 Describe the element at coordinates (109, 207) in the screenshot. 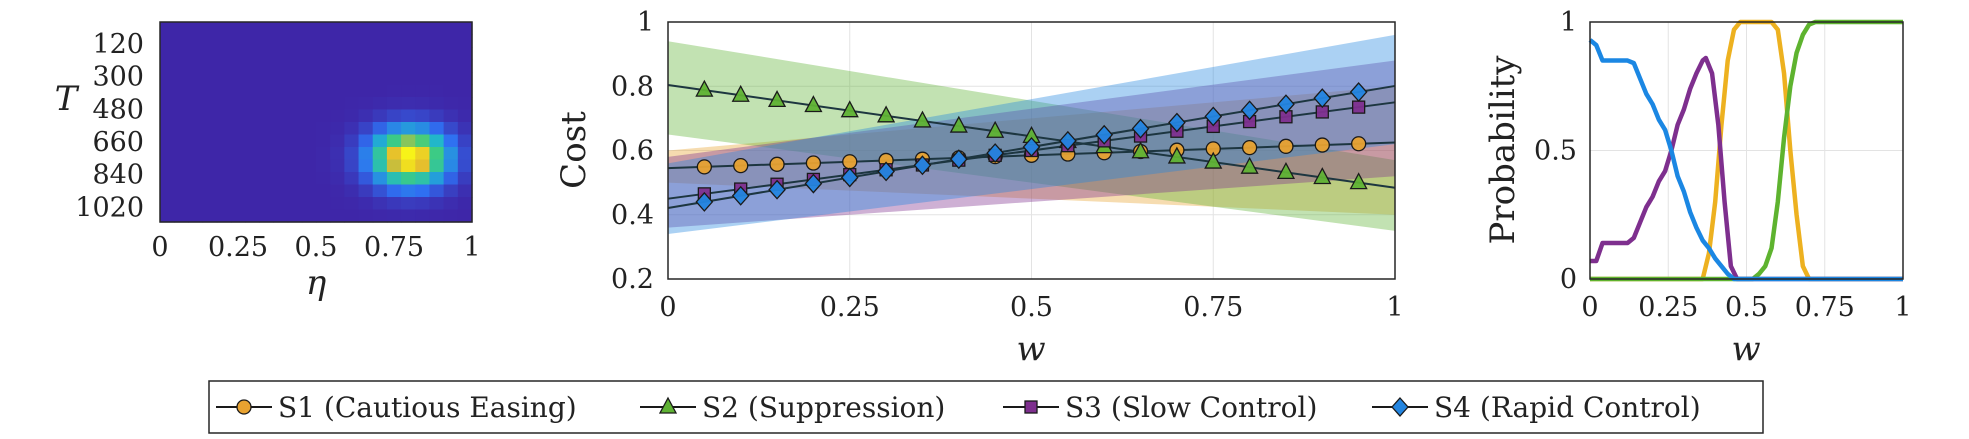

I see `heatmap-y-tick: 1020` at that location.